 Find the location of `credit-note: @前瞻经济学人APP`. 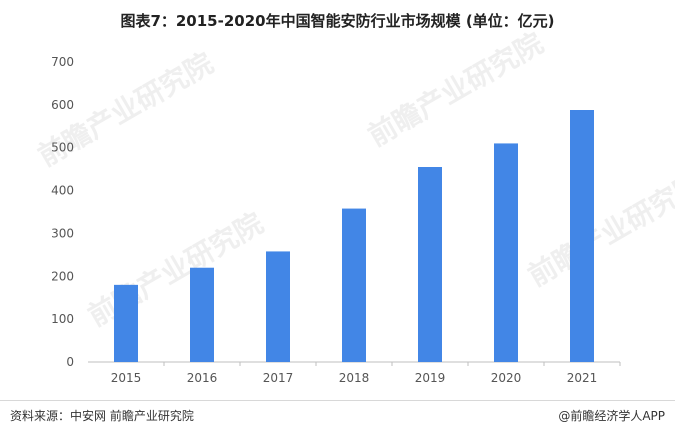

credit-note: @前瞻经济学人APP is located at coordinates (611, 416).